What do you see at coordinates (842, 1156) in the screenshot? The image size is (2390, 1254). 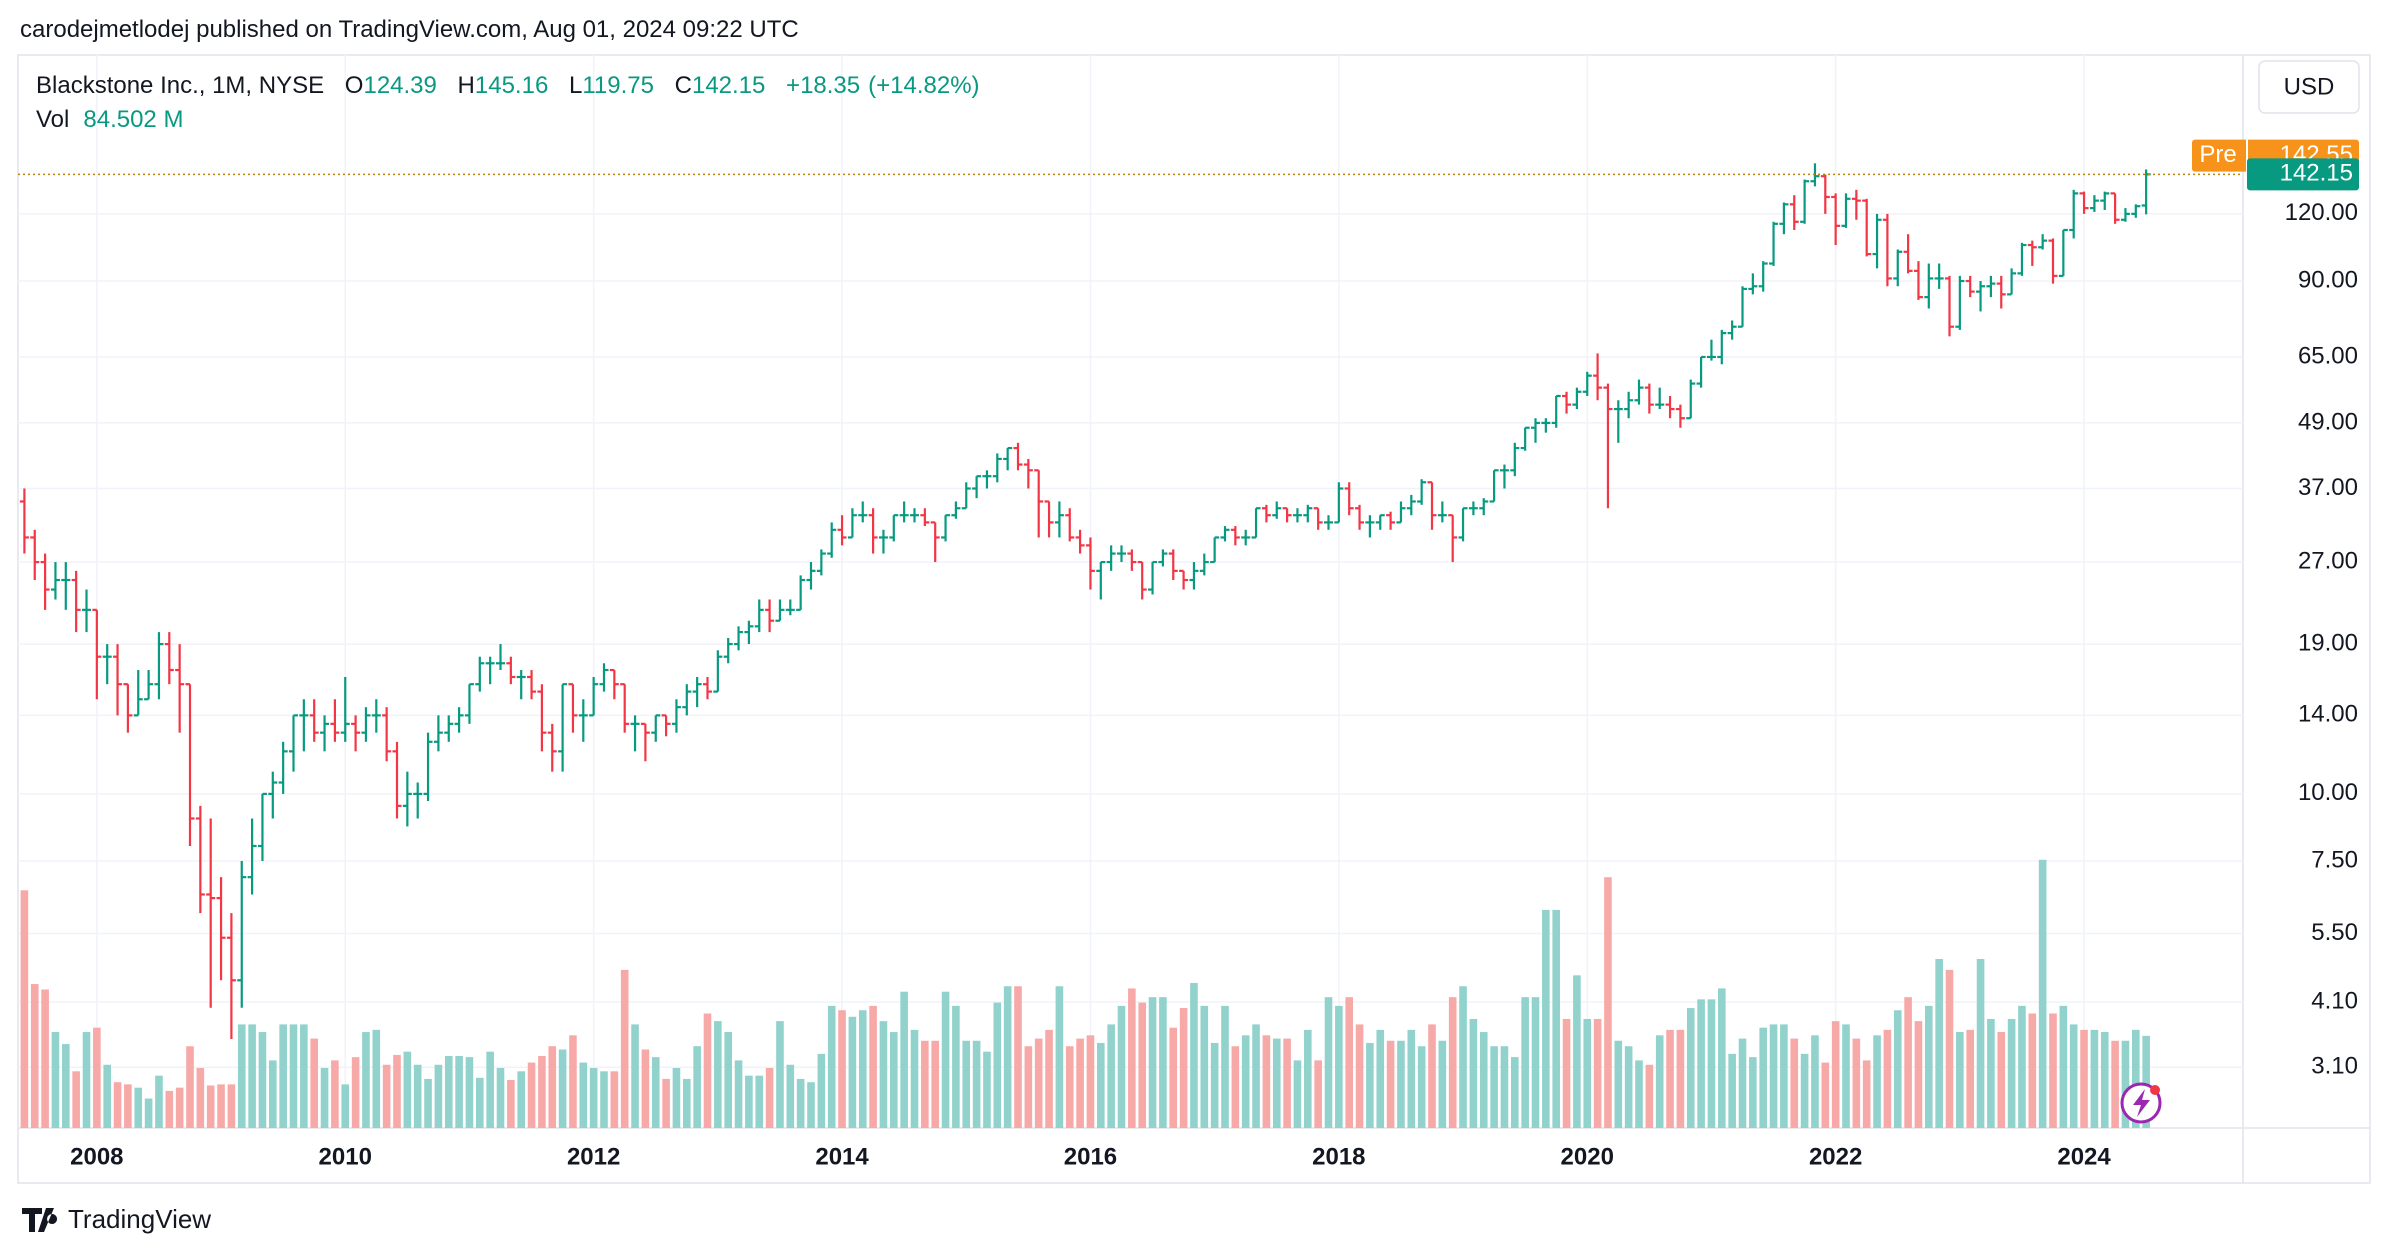 I see `x-tick-label: 2014` at bounding box center [842, 1156].